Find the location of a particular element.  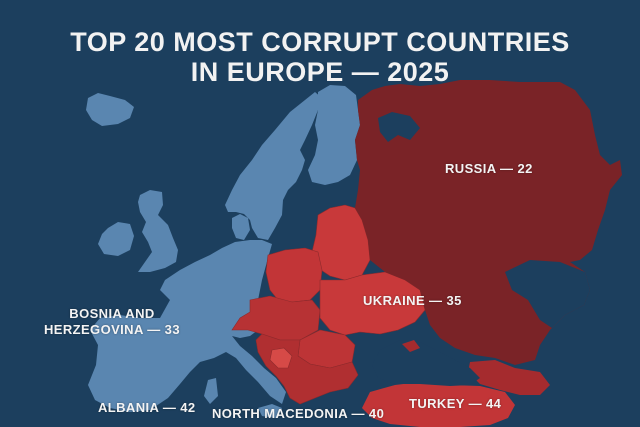

label-bosnia-line-1: BOSNIA AND is located at coordinates (112, 313).